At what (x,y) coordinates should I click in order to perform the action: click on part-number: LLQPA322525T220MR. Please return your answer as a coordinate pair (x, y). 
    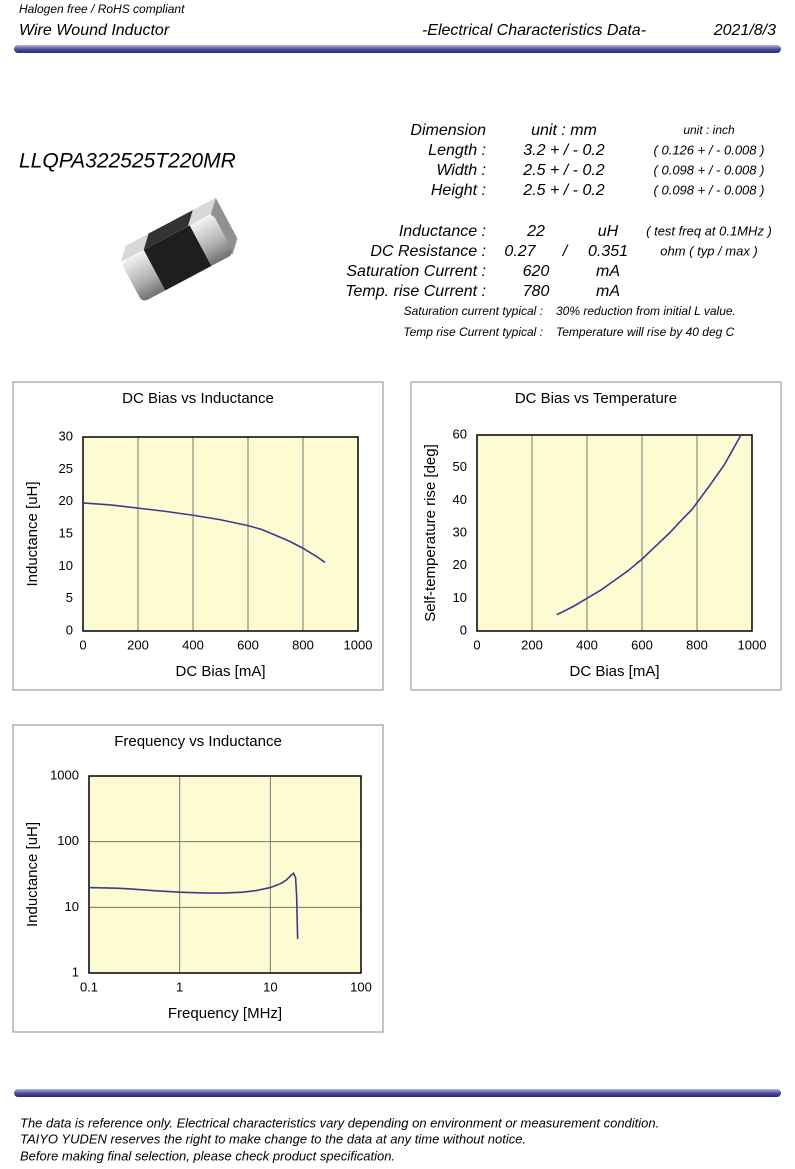
    Looking at the image, I should click on (127, 161).